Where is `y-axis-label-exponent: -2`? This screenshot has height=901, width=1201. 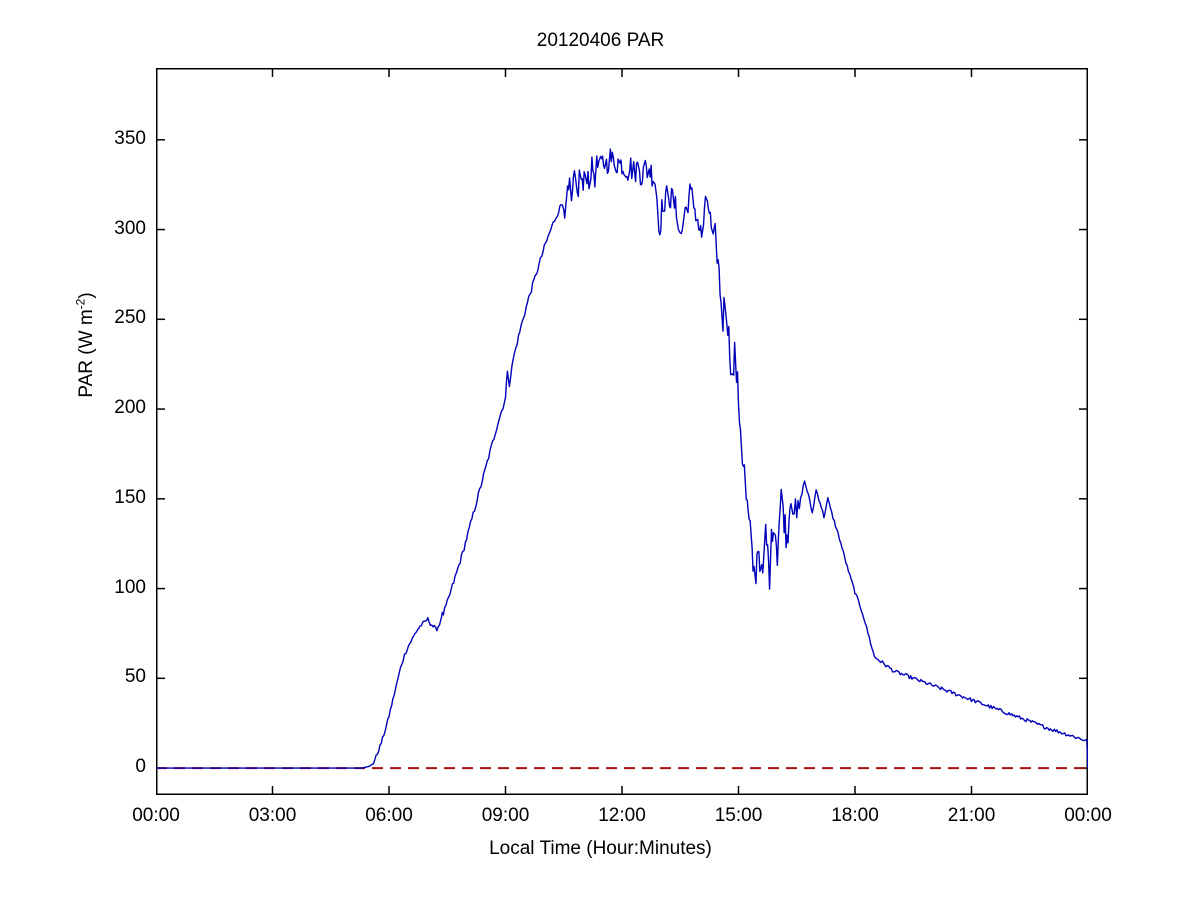
y-axis-label-exponent: -2 is located at coordinates (81, 304).